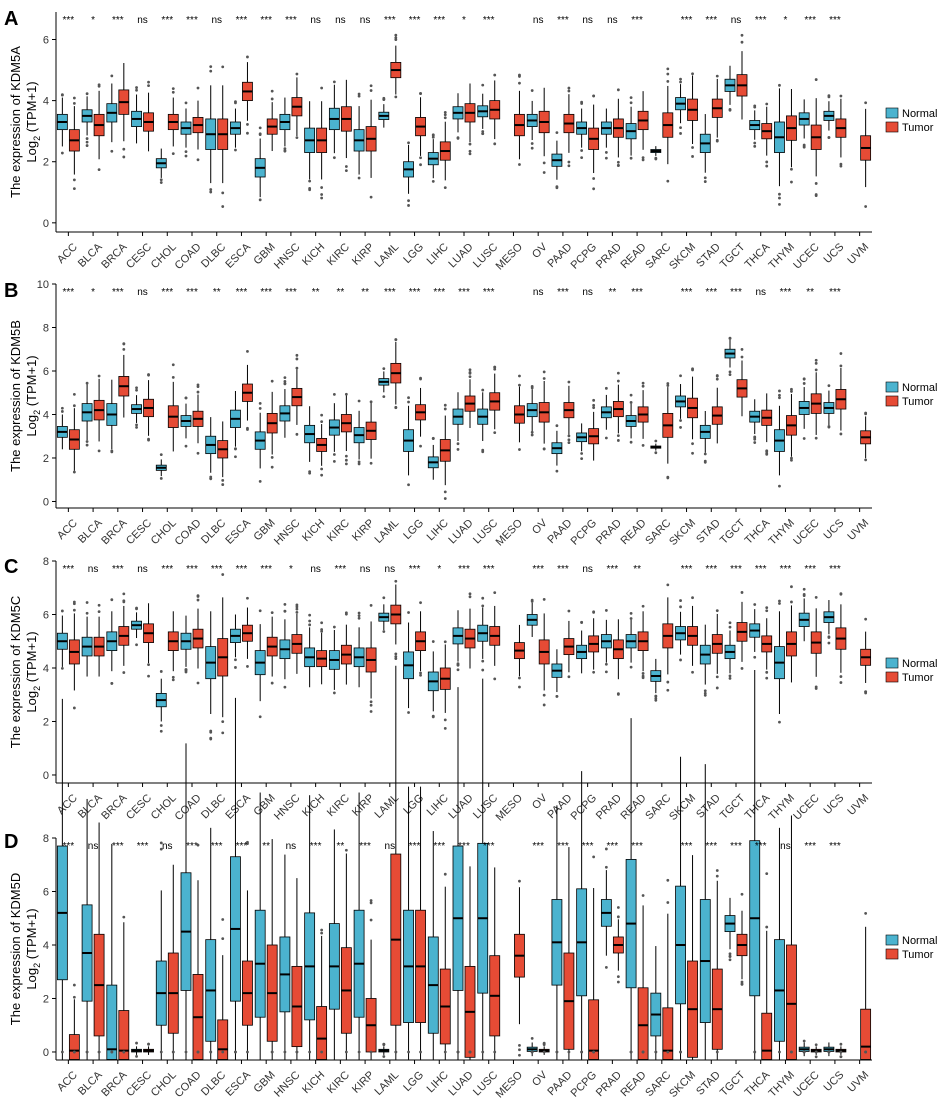  I want to click on box-tumor-hnsc-outlier, so click(297, 605).